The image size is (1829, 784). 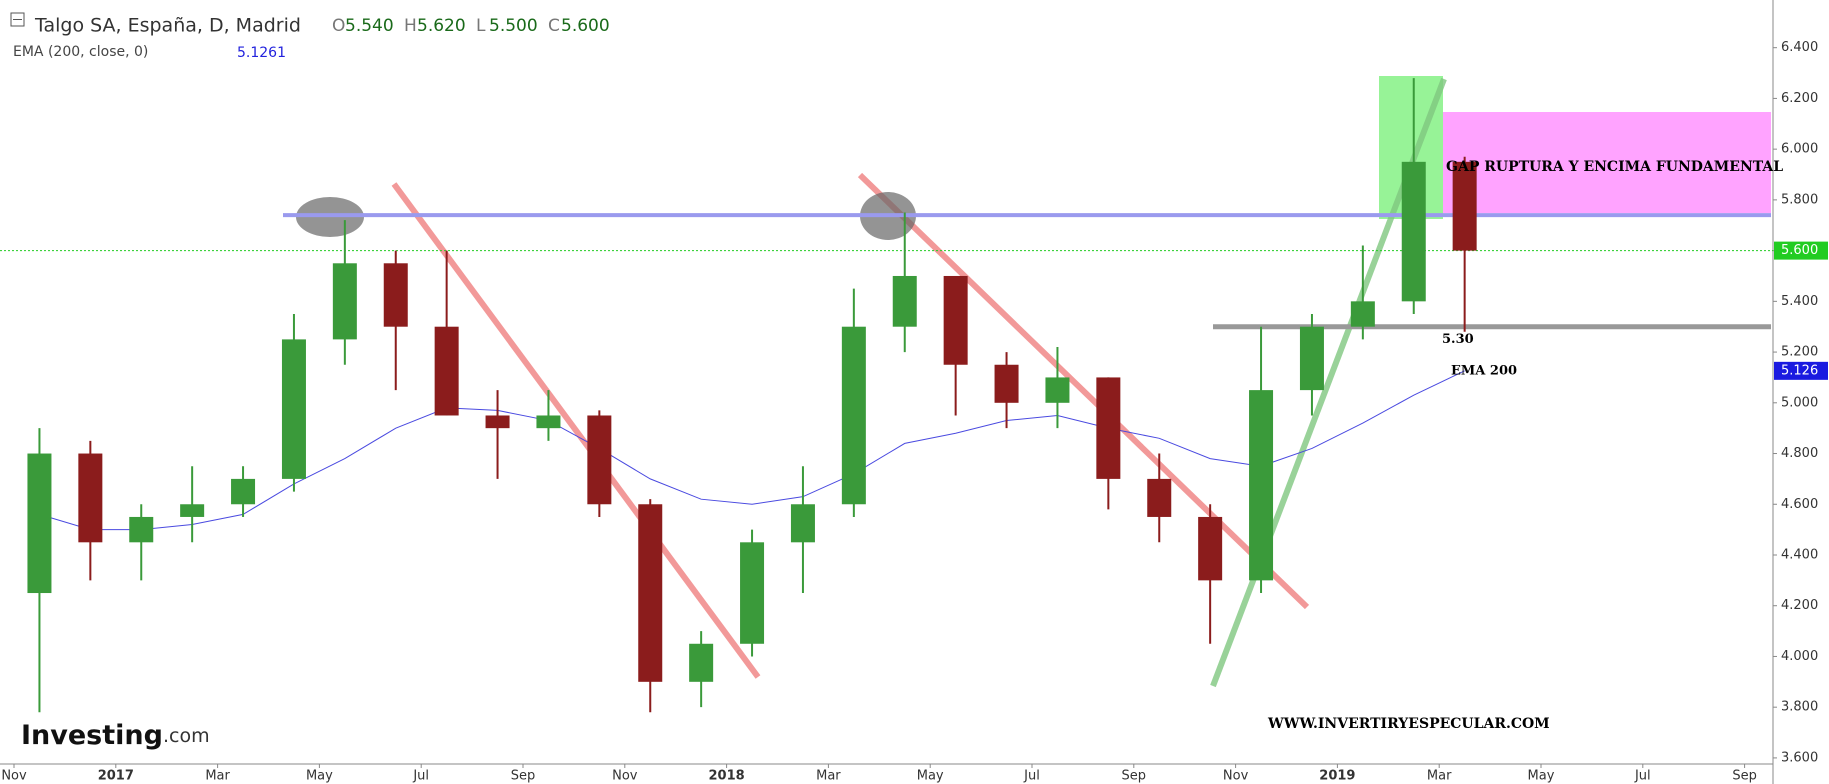 I want to click on ohlc-value: 5.540, so click(x=369, y=26).